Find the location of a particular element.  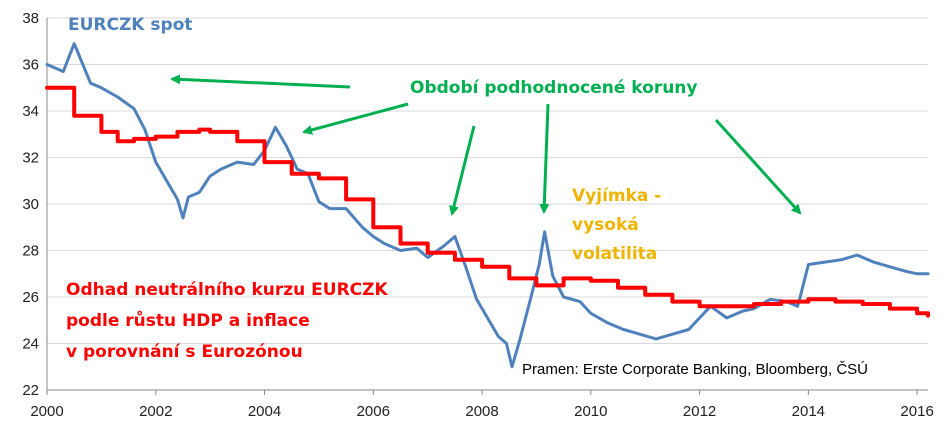

x-tick-label: 2016 is located at coordinates (916, 411).